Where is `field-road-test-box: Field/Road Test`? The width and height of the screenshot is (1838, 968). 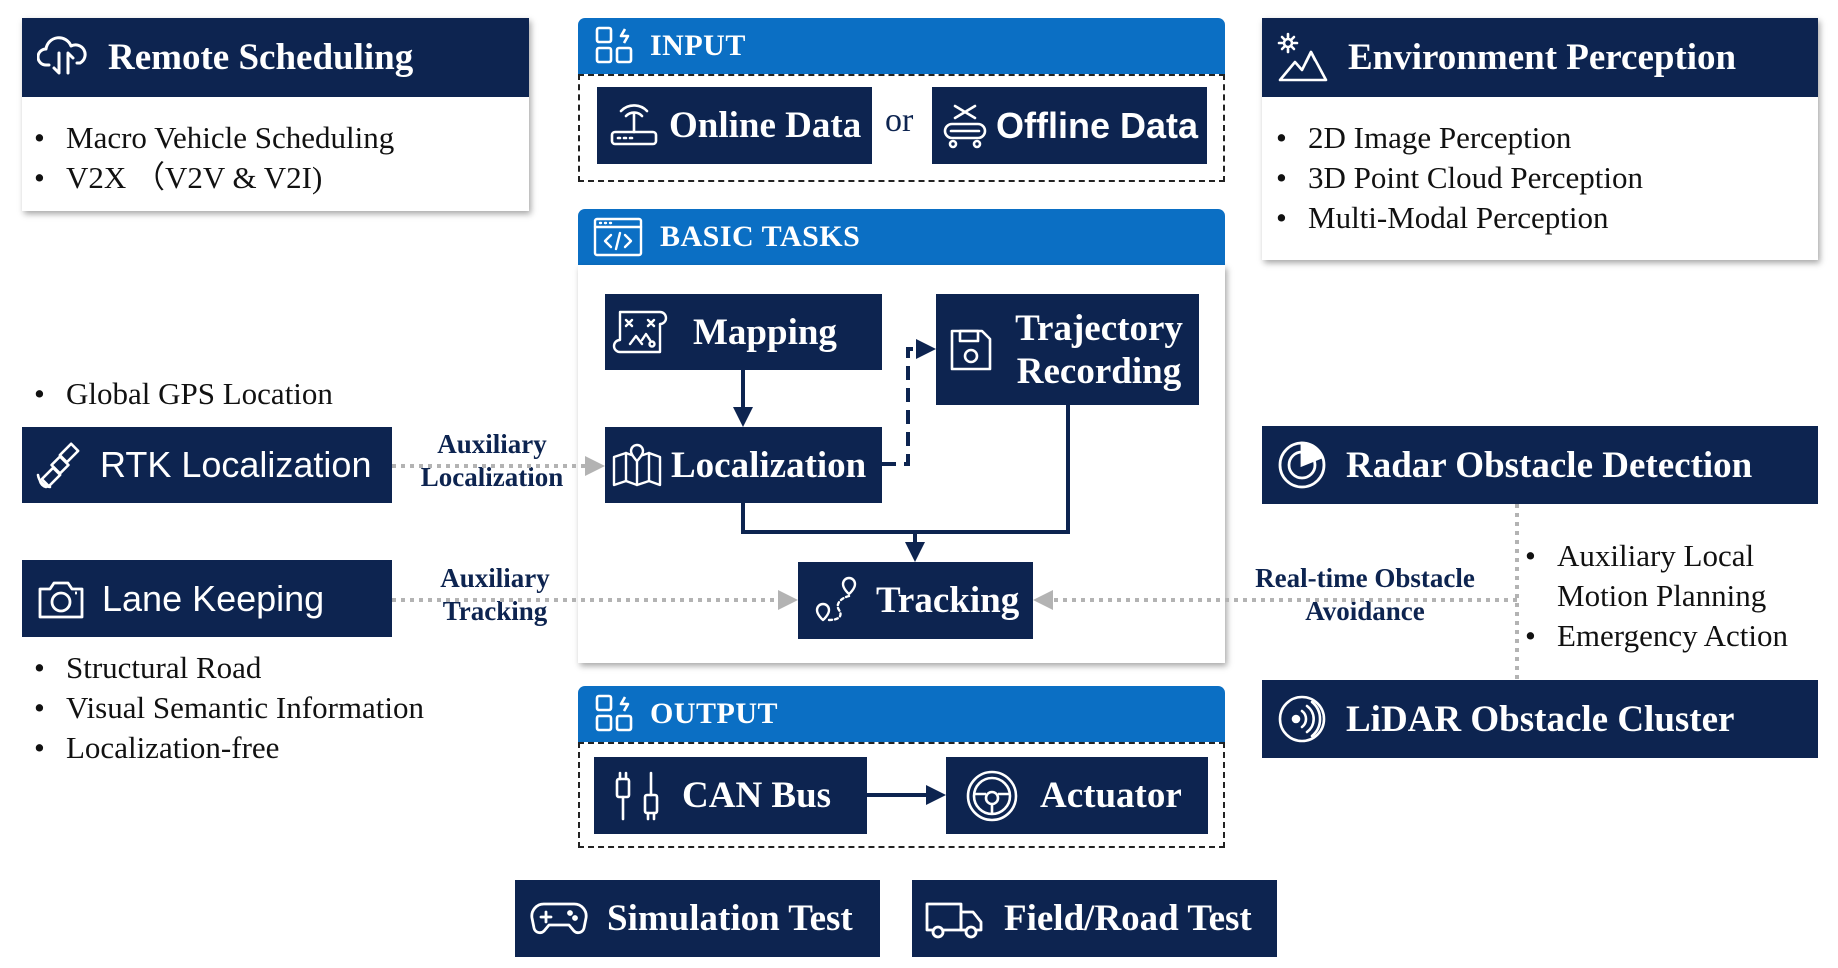
field-road-test-box: Field/Road Test is located at coordinates (1094, 918).